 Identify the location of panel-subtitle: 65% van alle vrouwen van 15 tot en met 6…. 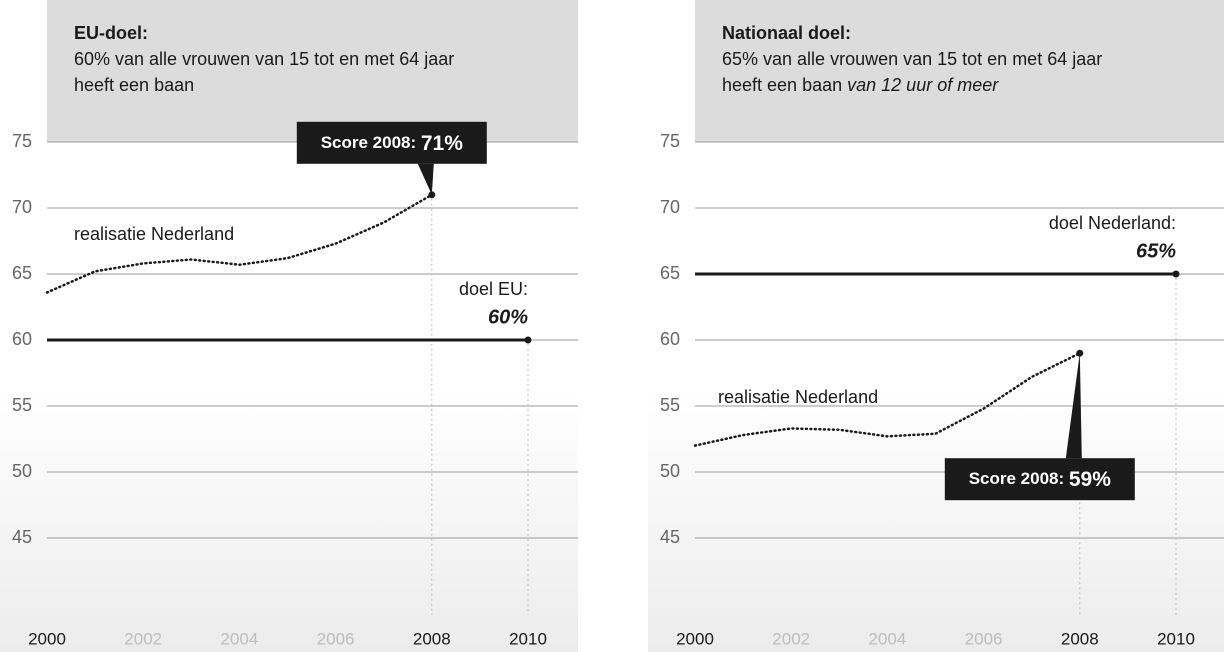
(912, 59).